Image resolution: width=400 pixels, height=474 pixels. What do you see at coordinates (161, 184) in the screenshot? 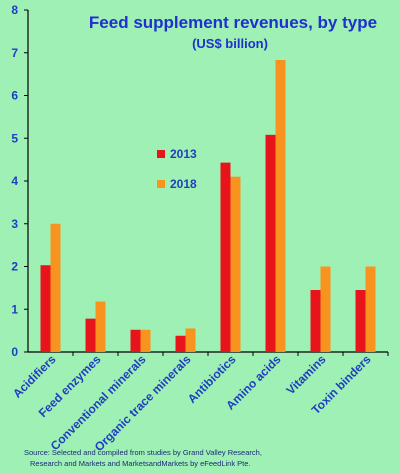
I see `legend-swatch-2018` at bounding box center [161, 184].